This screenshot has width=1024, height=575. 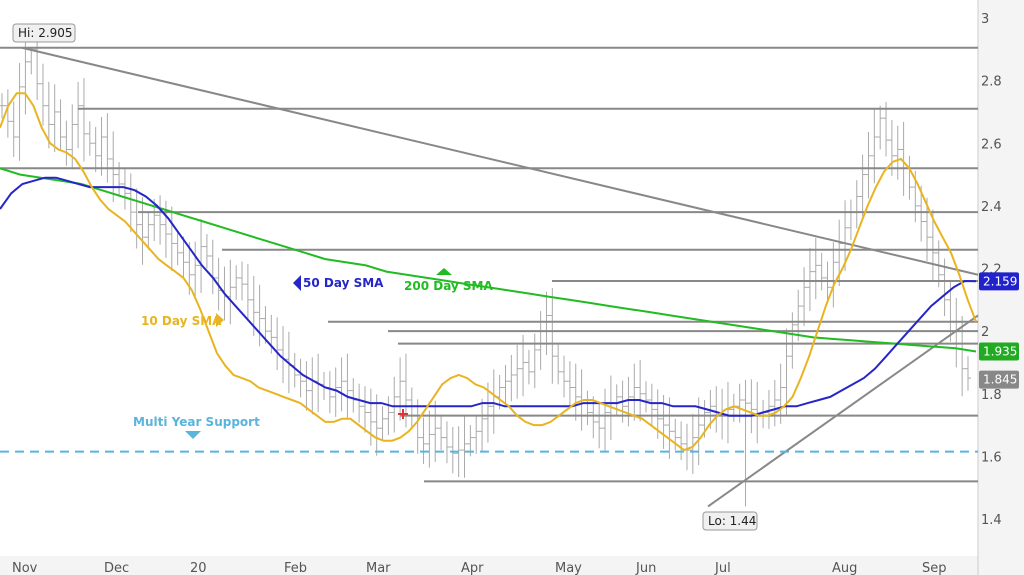 I want to click on x-axis-panel, so click(x=489, y=565).